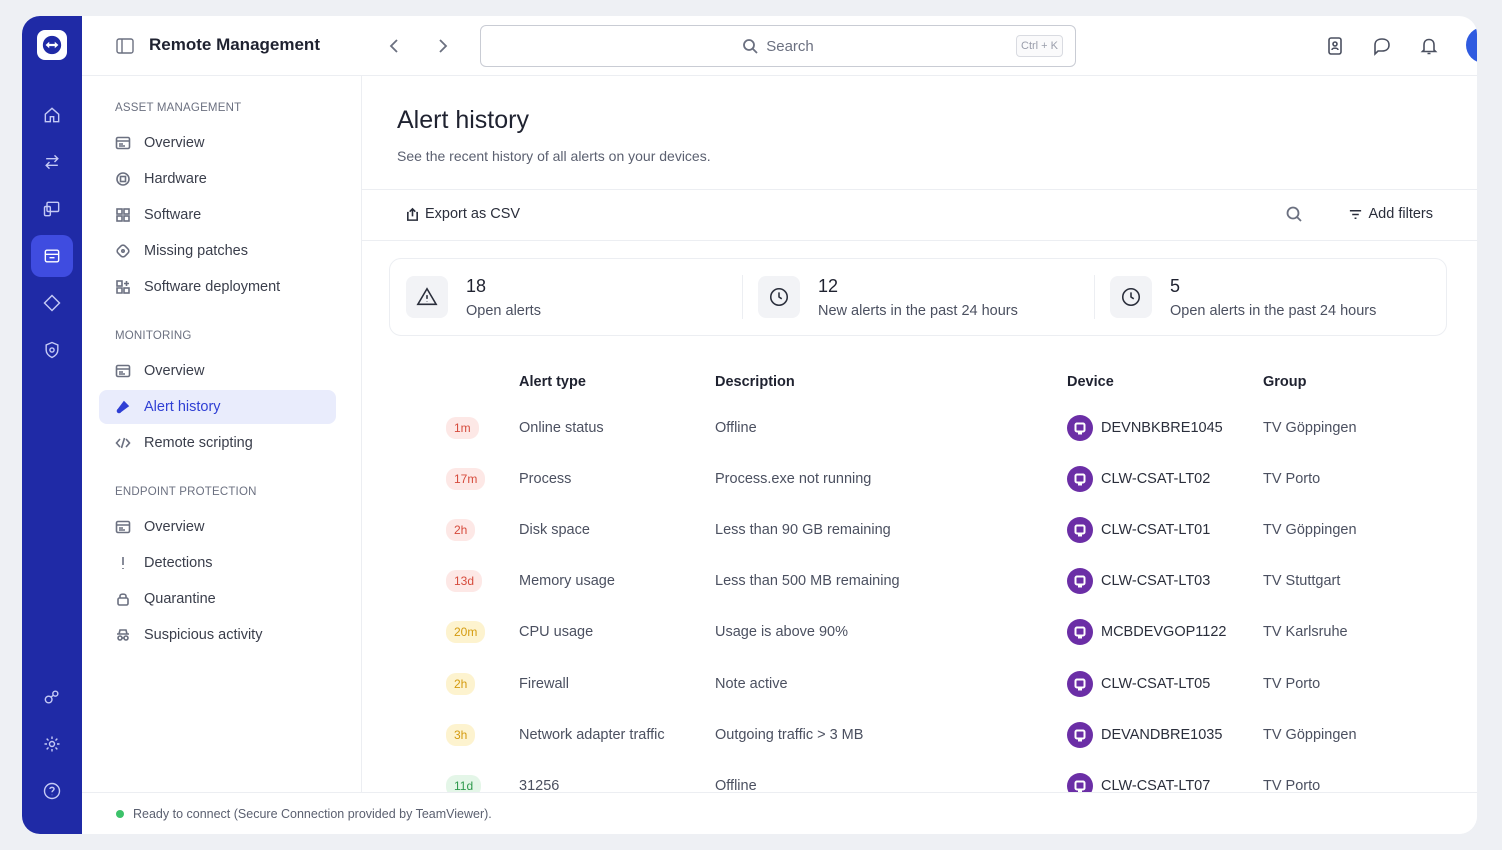  I want to click on lock-icon, so click(123, 599).